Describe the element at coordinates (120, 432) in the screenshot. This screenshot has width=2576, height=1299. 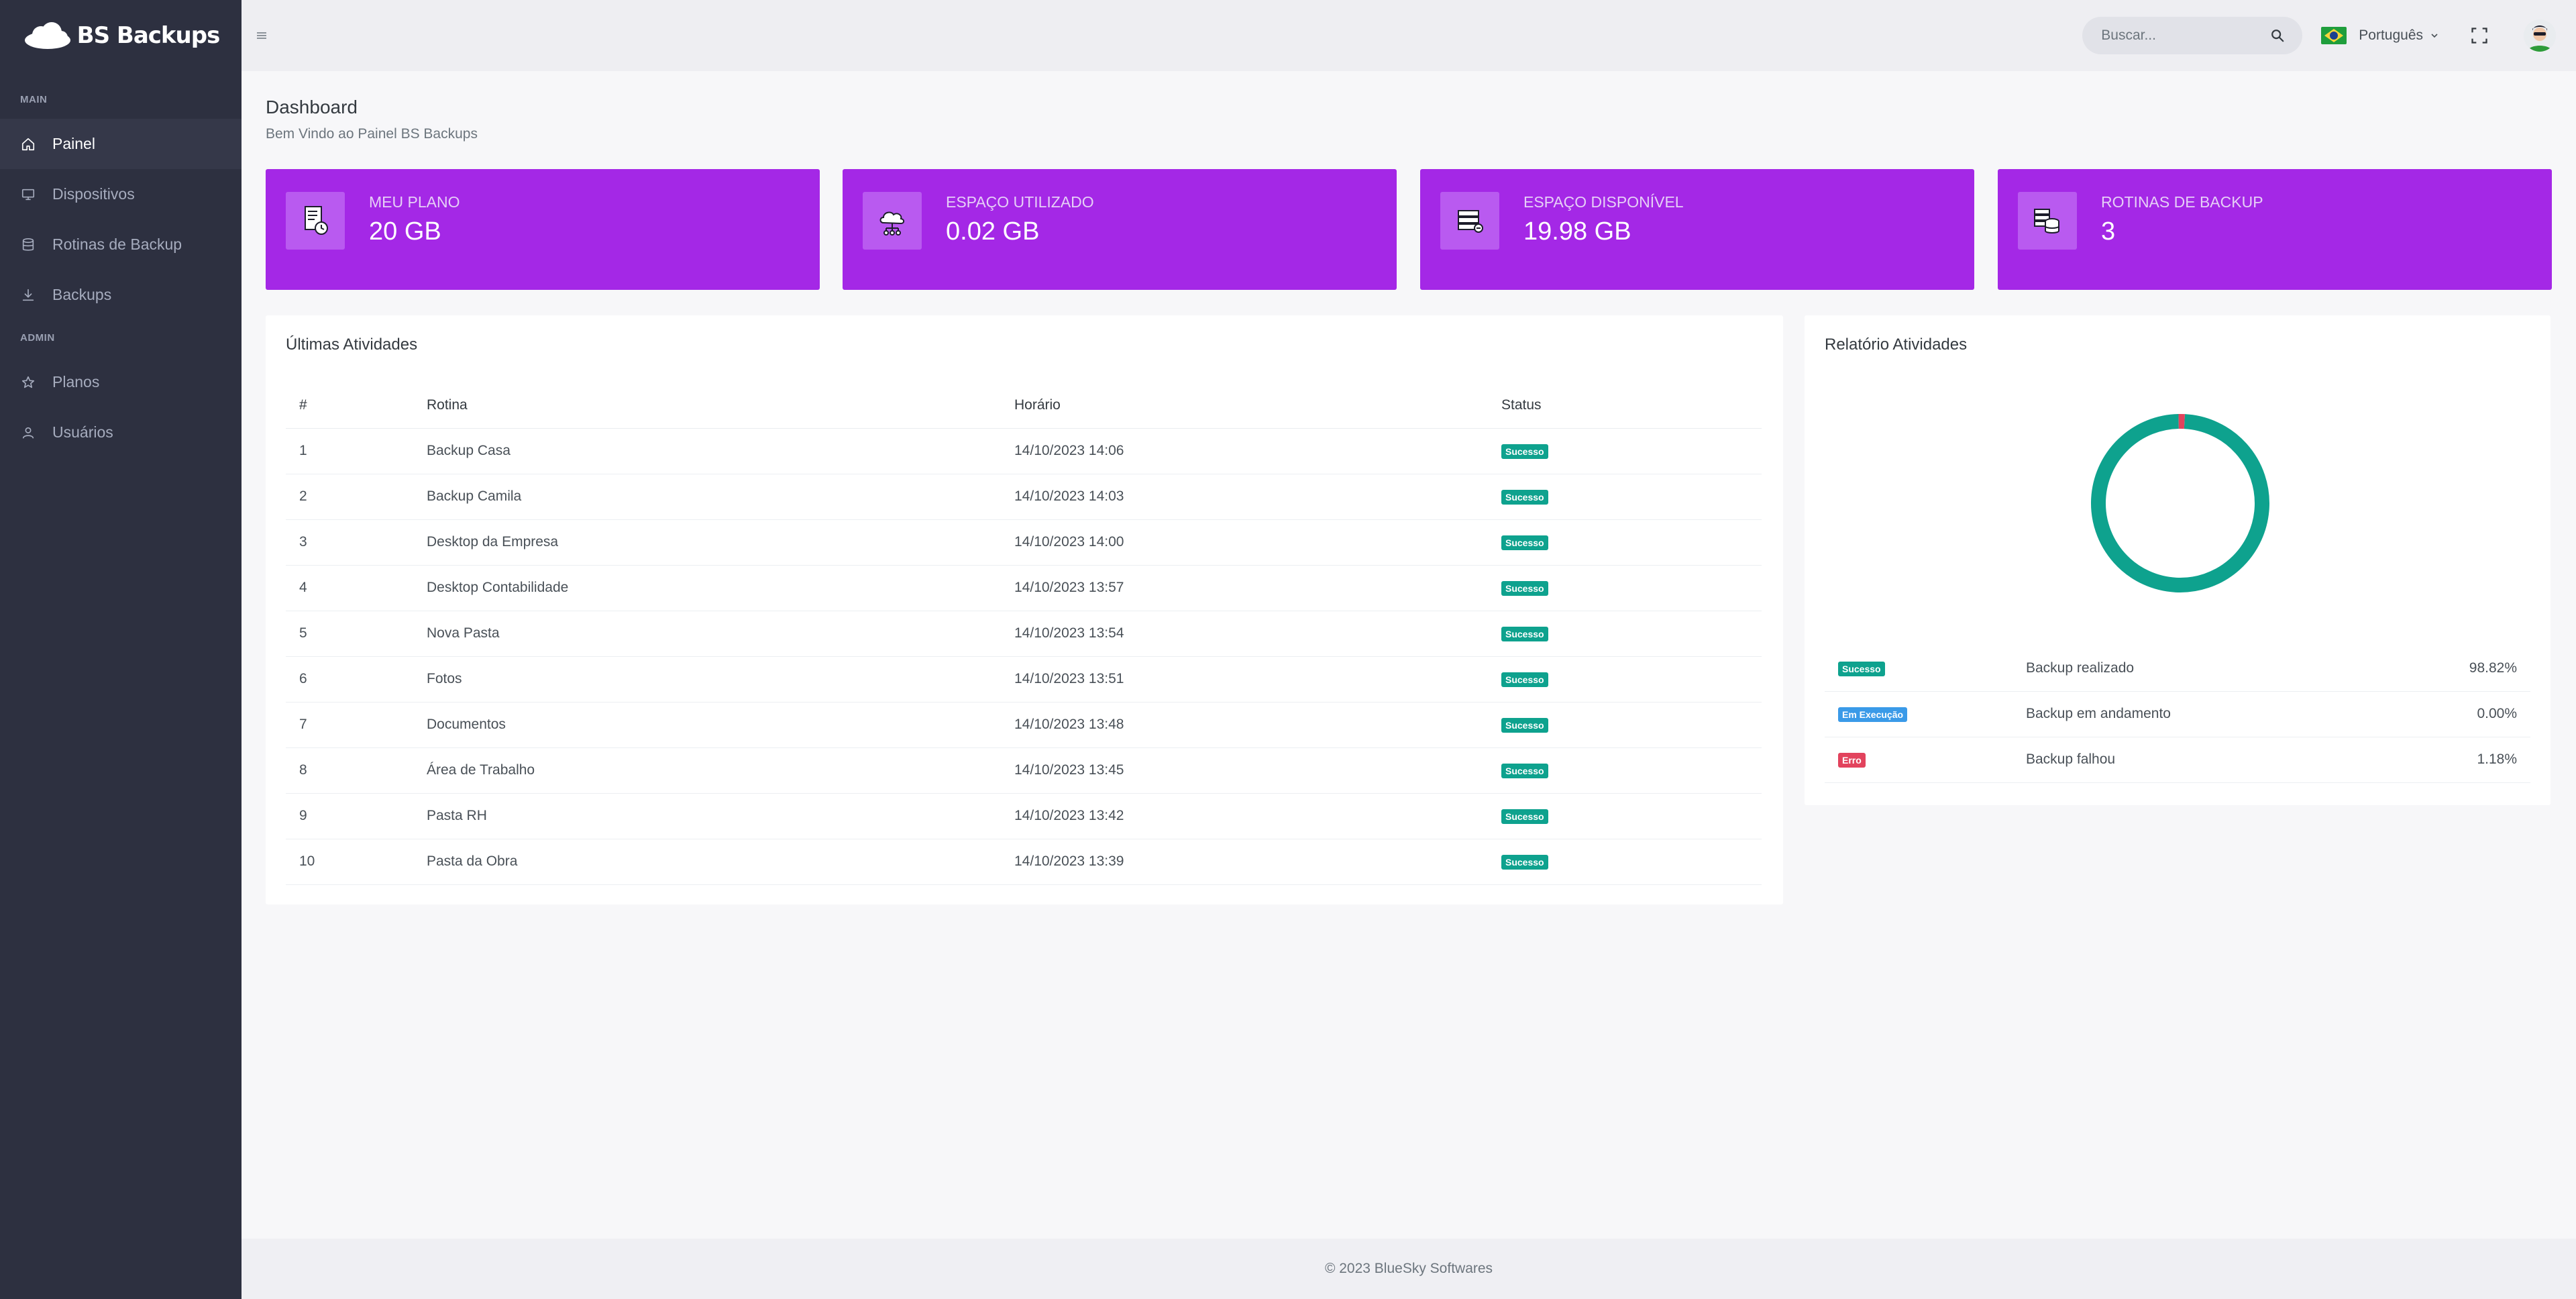
I see `sidebar-item-usuarios: Usuários` at that location.